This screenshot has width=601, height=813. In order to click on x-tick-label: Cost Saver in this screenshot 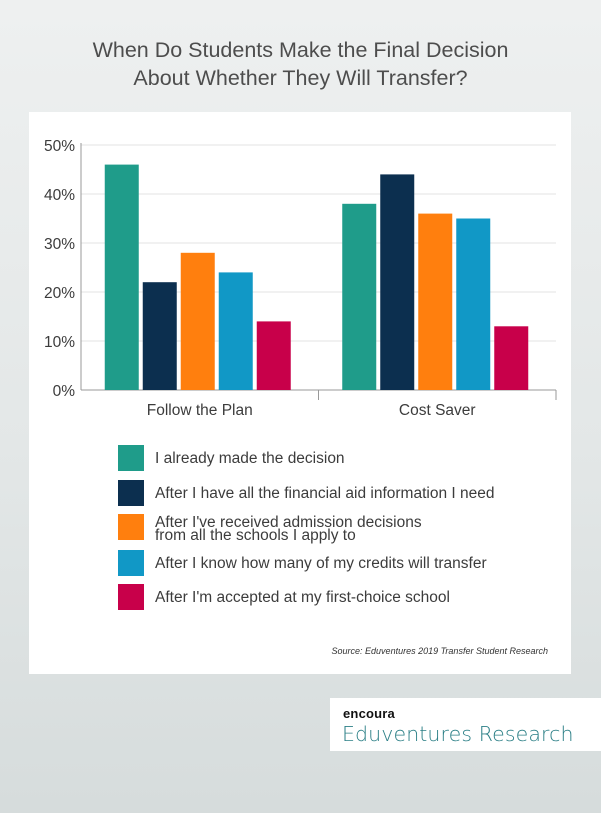, I will do `click(437, 410)`.